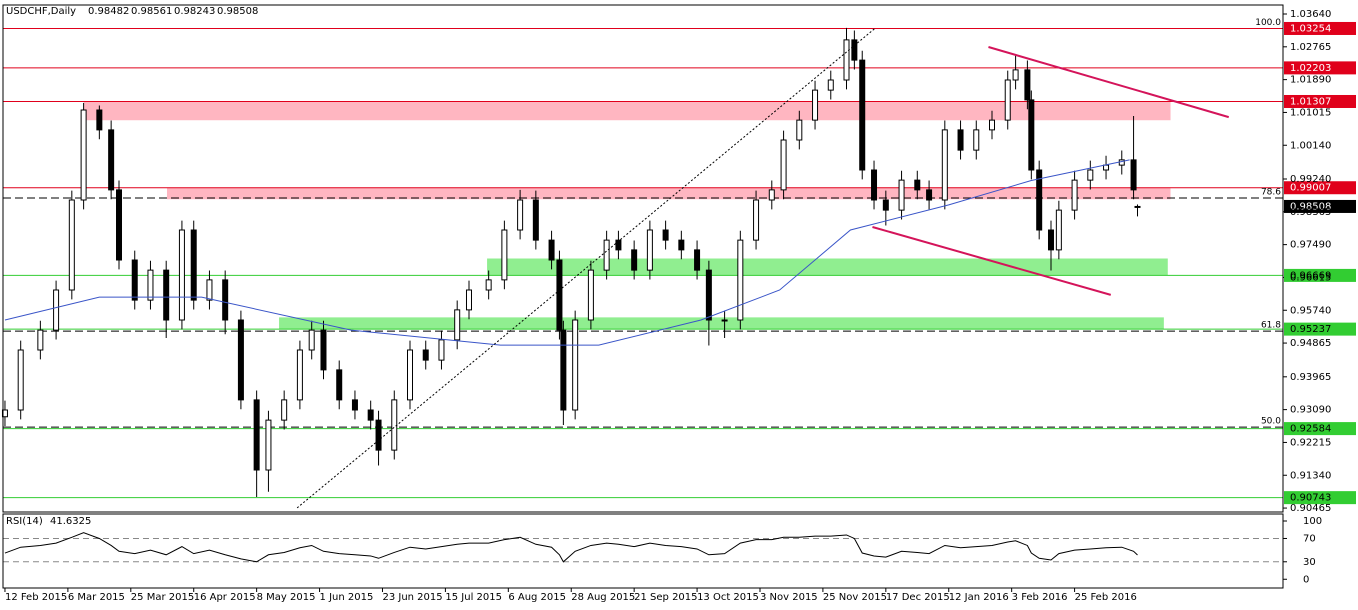 The width and height of the screenshot is (1358, 610). I want to click on x-tick-label: 6 Aug 2015, so click(537, 597).